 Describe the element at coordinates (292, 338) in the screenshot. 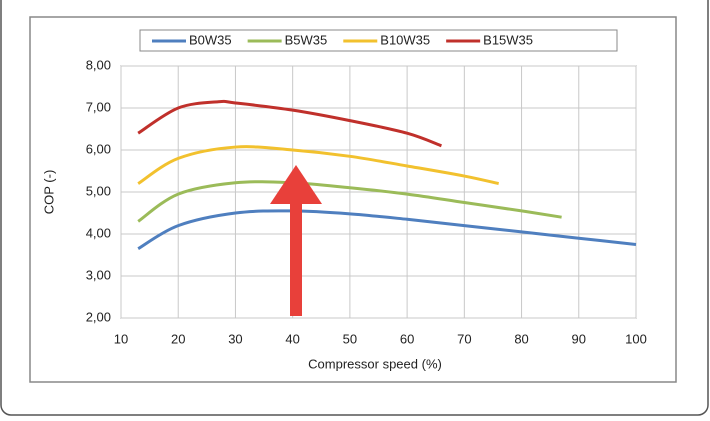

I see `x-tick-label: 40` at that location.